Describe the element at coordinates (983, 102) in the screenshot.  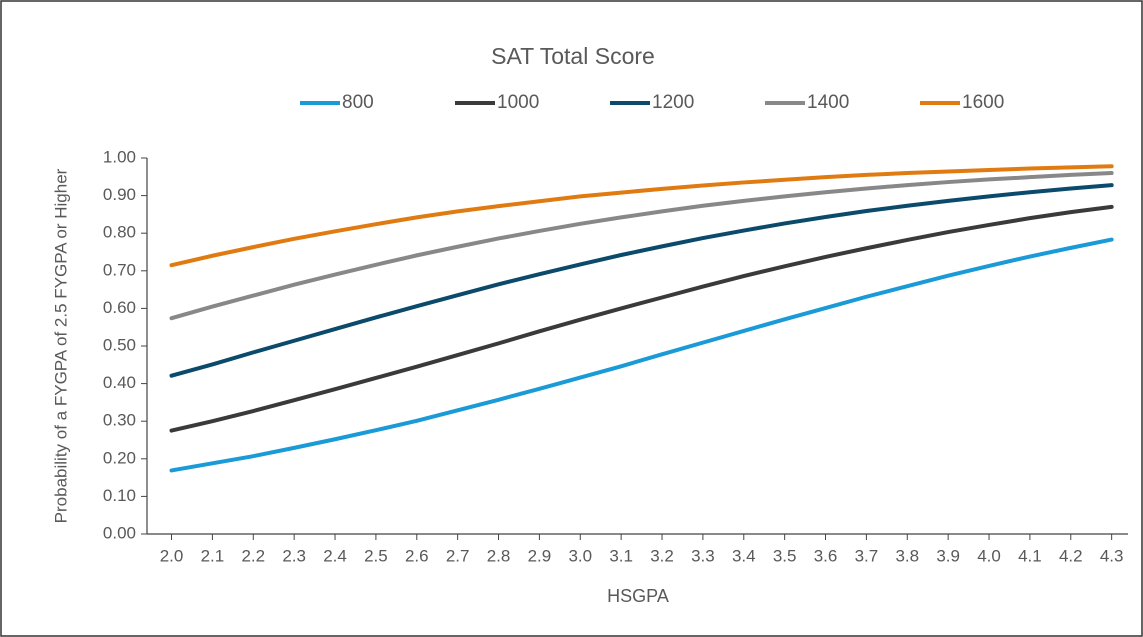
I see `legend-label: 1600` at that location.